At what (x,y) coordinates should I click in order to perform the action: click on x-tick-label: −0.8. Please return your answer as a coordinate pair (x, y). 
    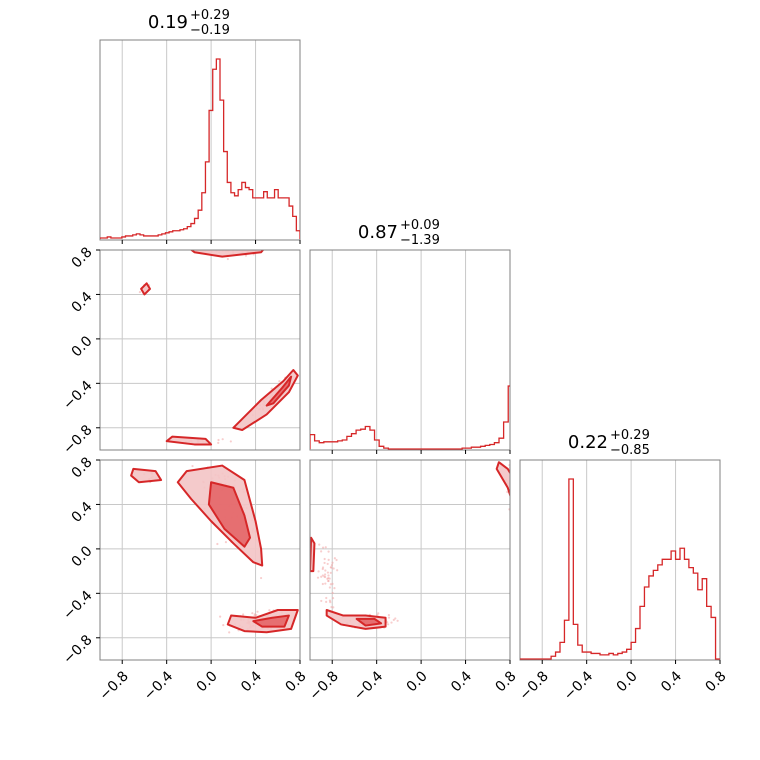
    Looking at the image, I should click on (323, 685).